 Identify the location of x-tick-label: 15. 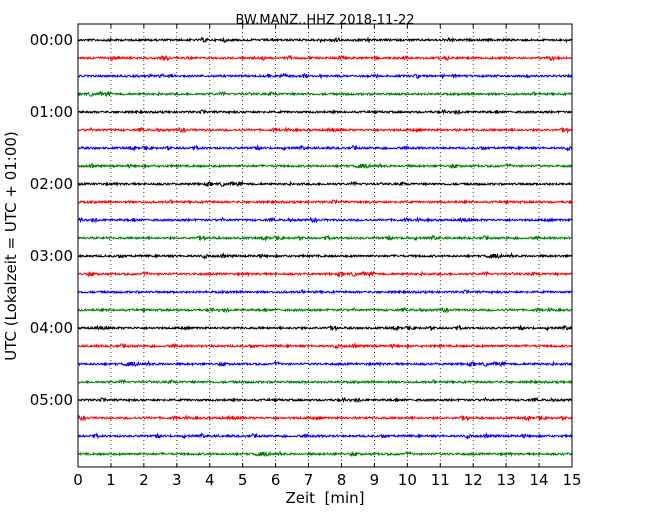
(571, 480).